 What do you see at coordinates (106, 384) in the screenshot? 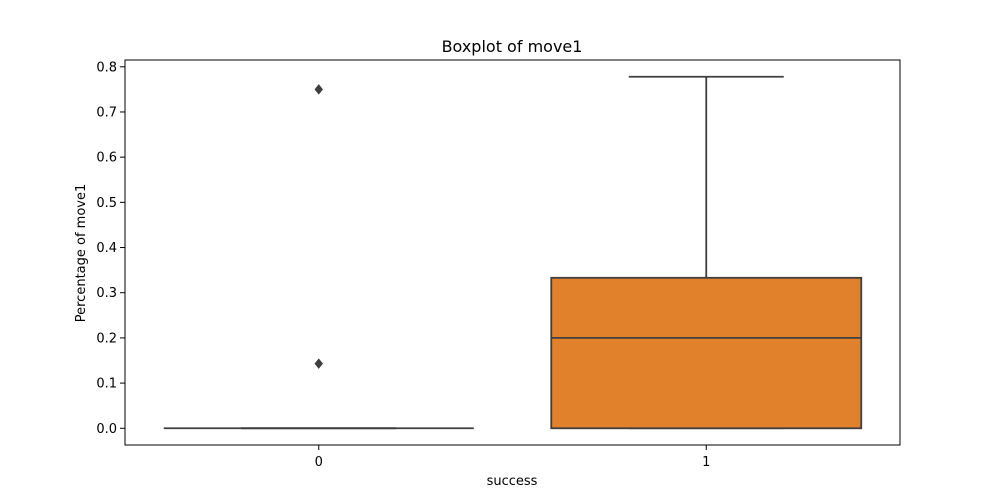
I see `y-tick-label: 0.1` at bounding box center [106, 384].